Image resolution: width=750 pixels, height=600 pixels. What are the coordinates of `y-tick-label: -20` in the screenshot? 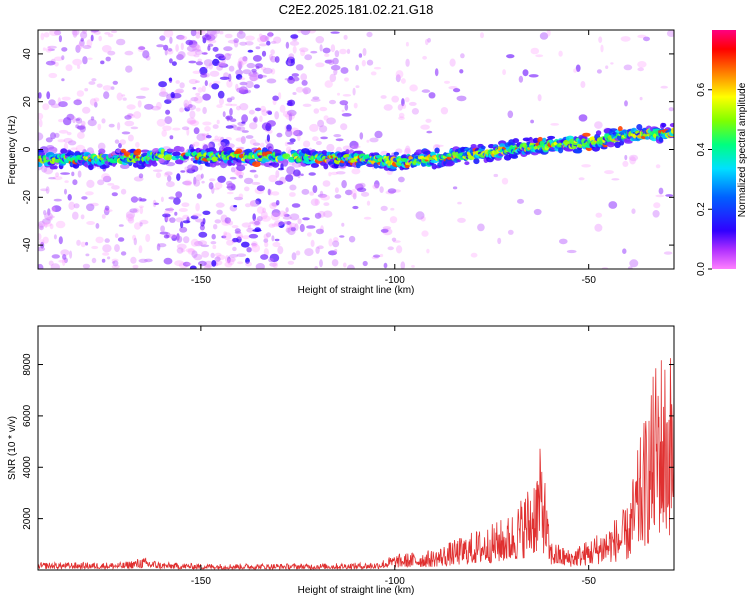 It's located at (27, 197).